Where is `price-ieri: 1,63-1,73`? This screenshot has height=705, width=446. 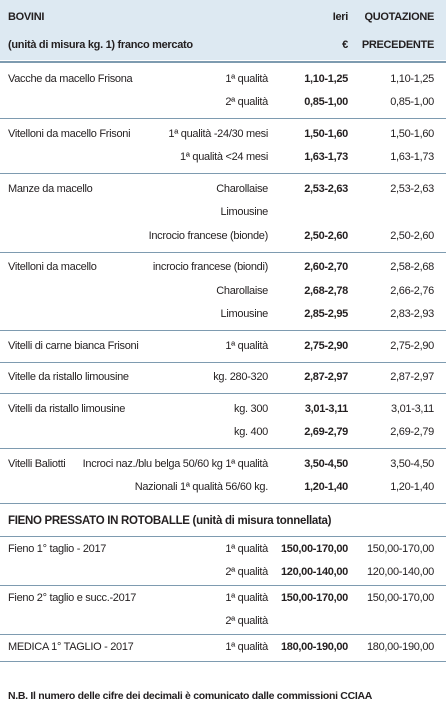 price-ieri: 1,63-1,73 is located at coordinates (326, 157).